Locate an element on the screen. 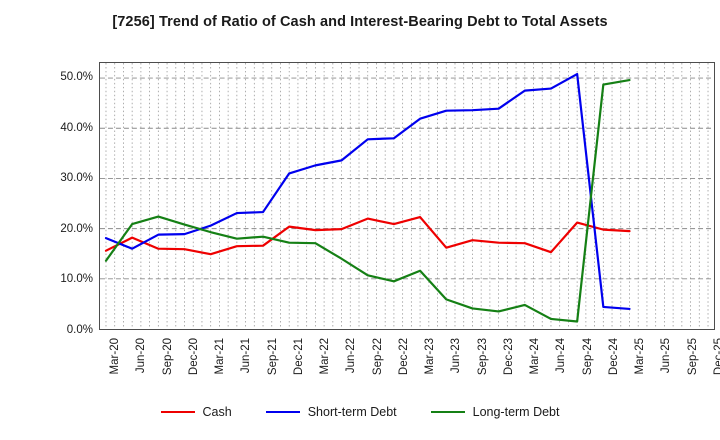  x-tick-label: Mar-24 is located at coordinates (535, 356).